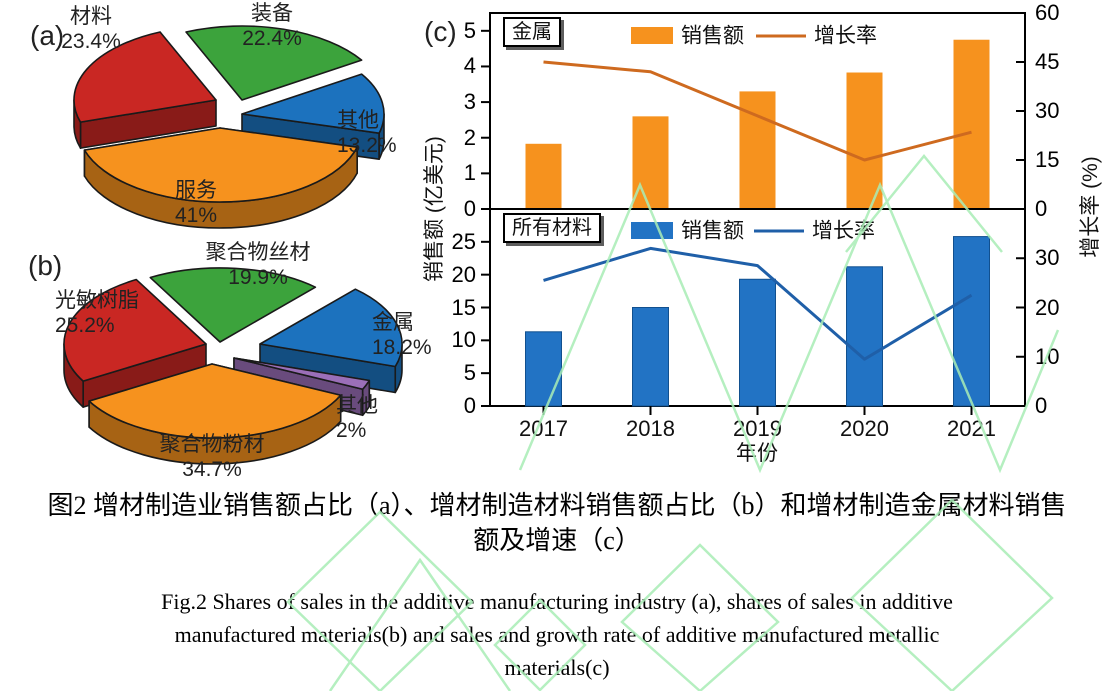 This screenshot has width=1114, height=691. What do you see at coordinates (1047, 356) in the screenshot?
I see `right-tick-label: 10` at bounding box center [1047, 356].